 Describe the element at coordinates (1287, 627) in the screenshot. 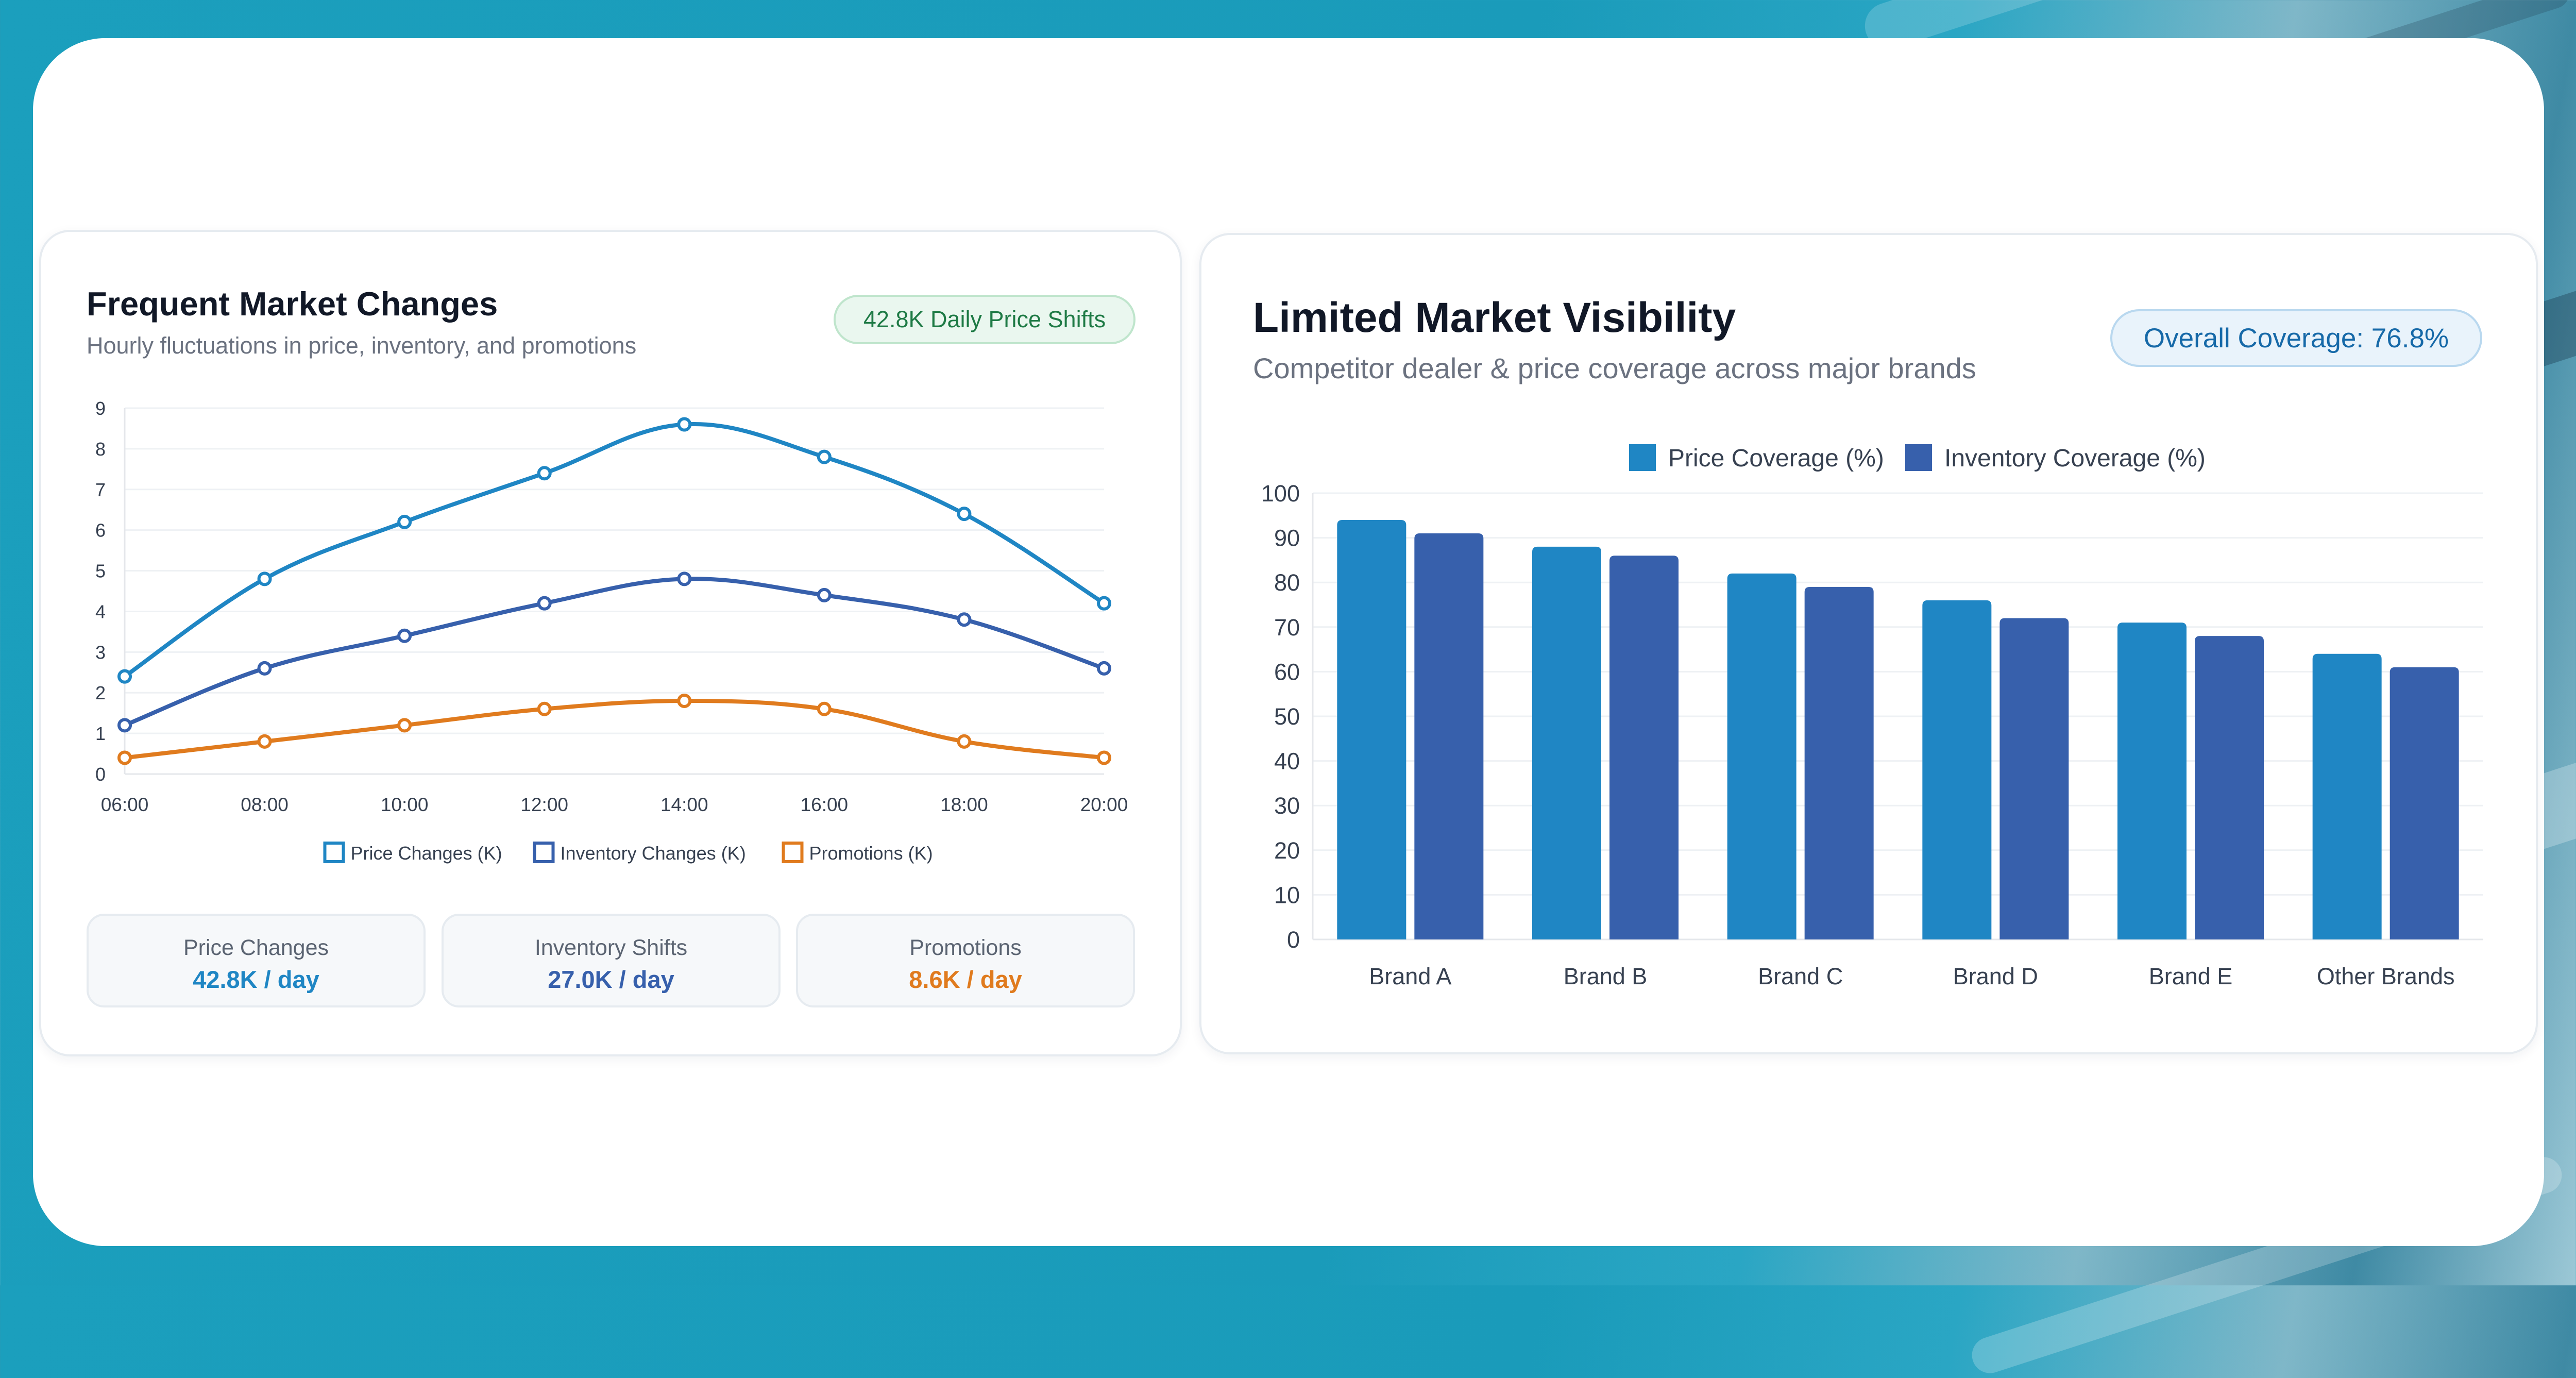

I see `y-tick-label: 70` at that location.